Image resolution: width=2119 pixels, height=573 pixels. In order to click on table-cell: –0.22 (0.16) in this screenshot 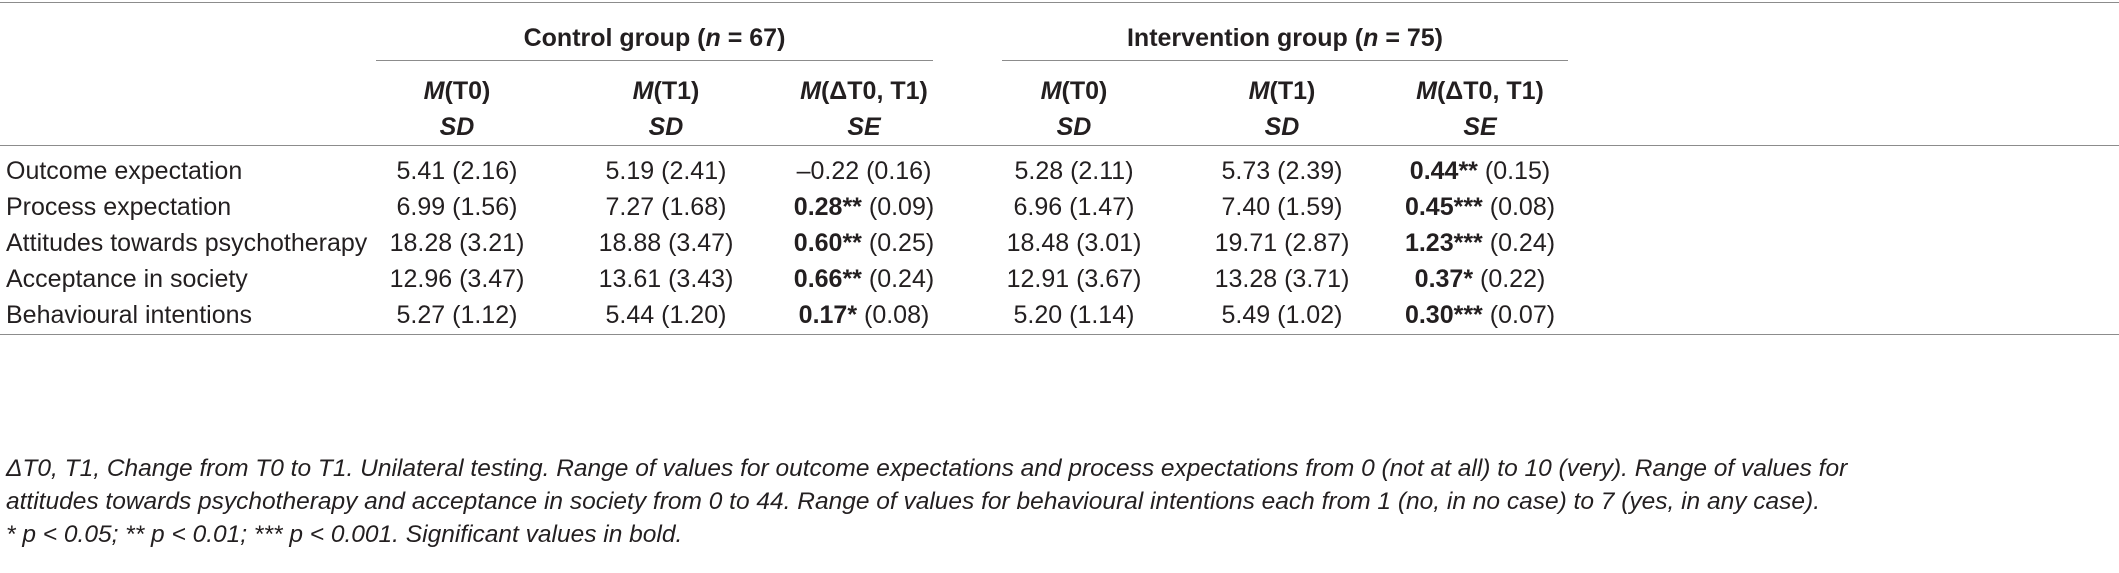, I will do `click(864, 171)`.